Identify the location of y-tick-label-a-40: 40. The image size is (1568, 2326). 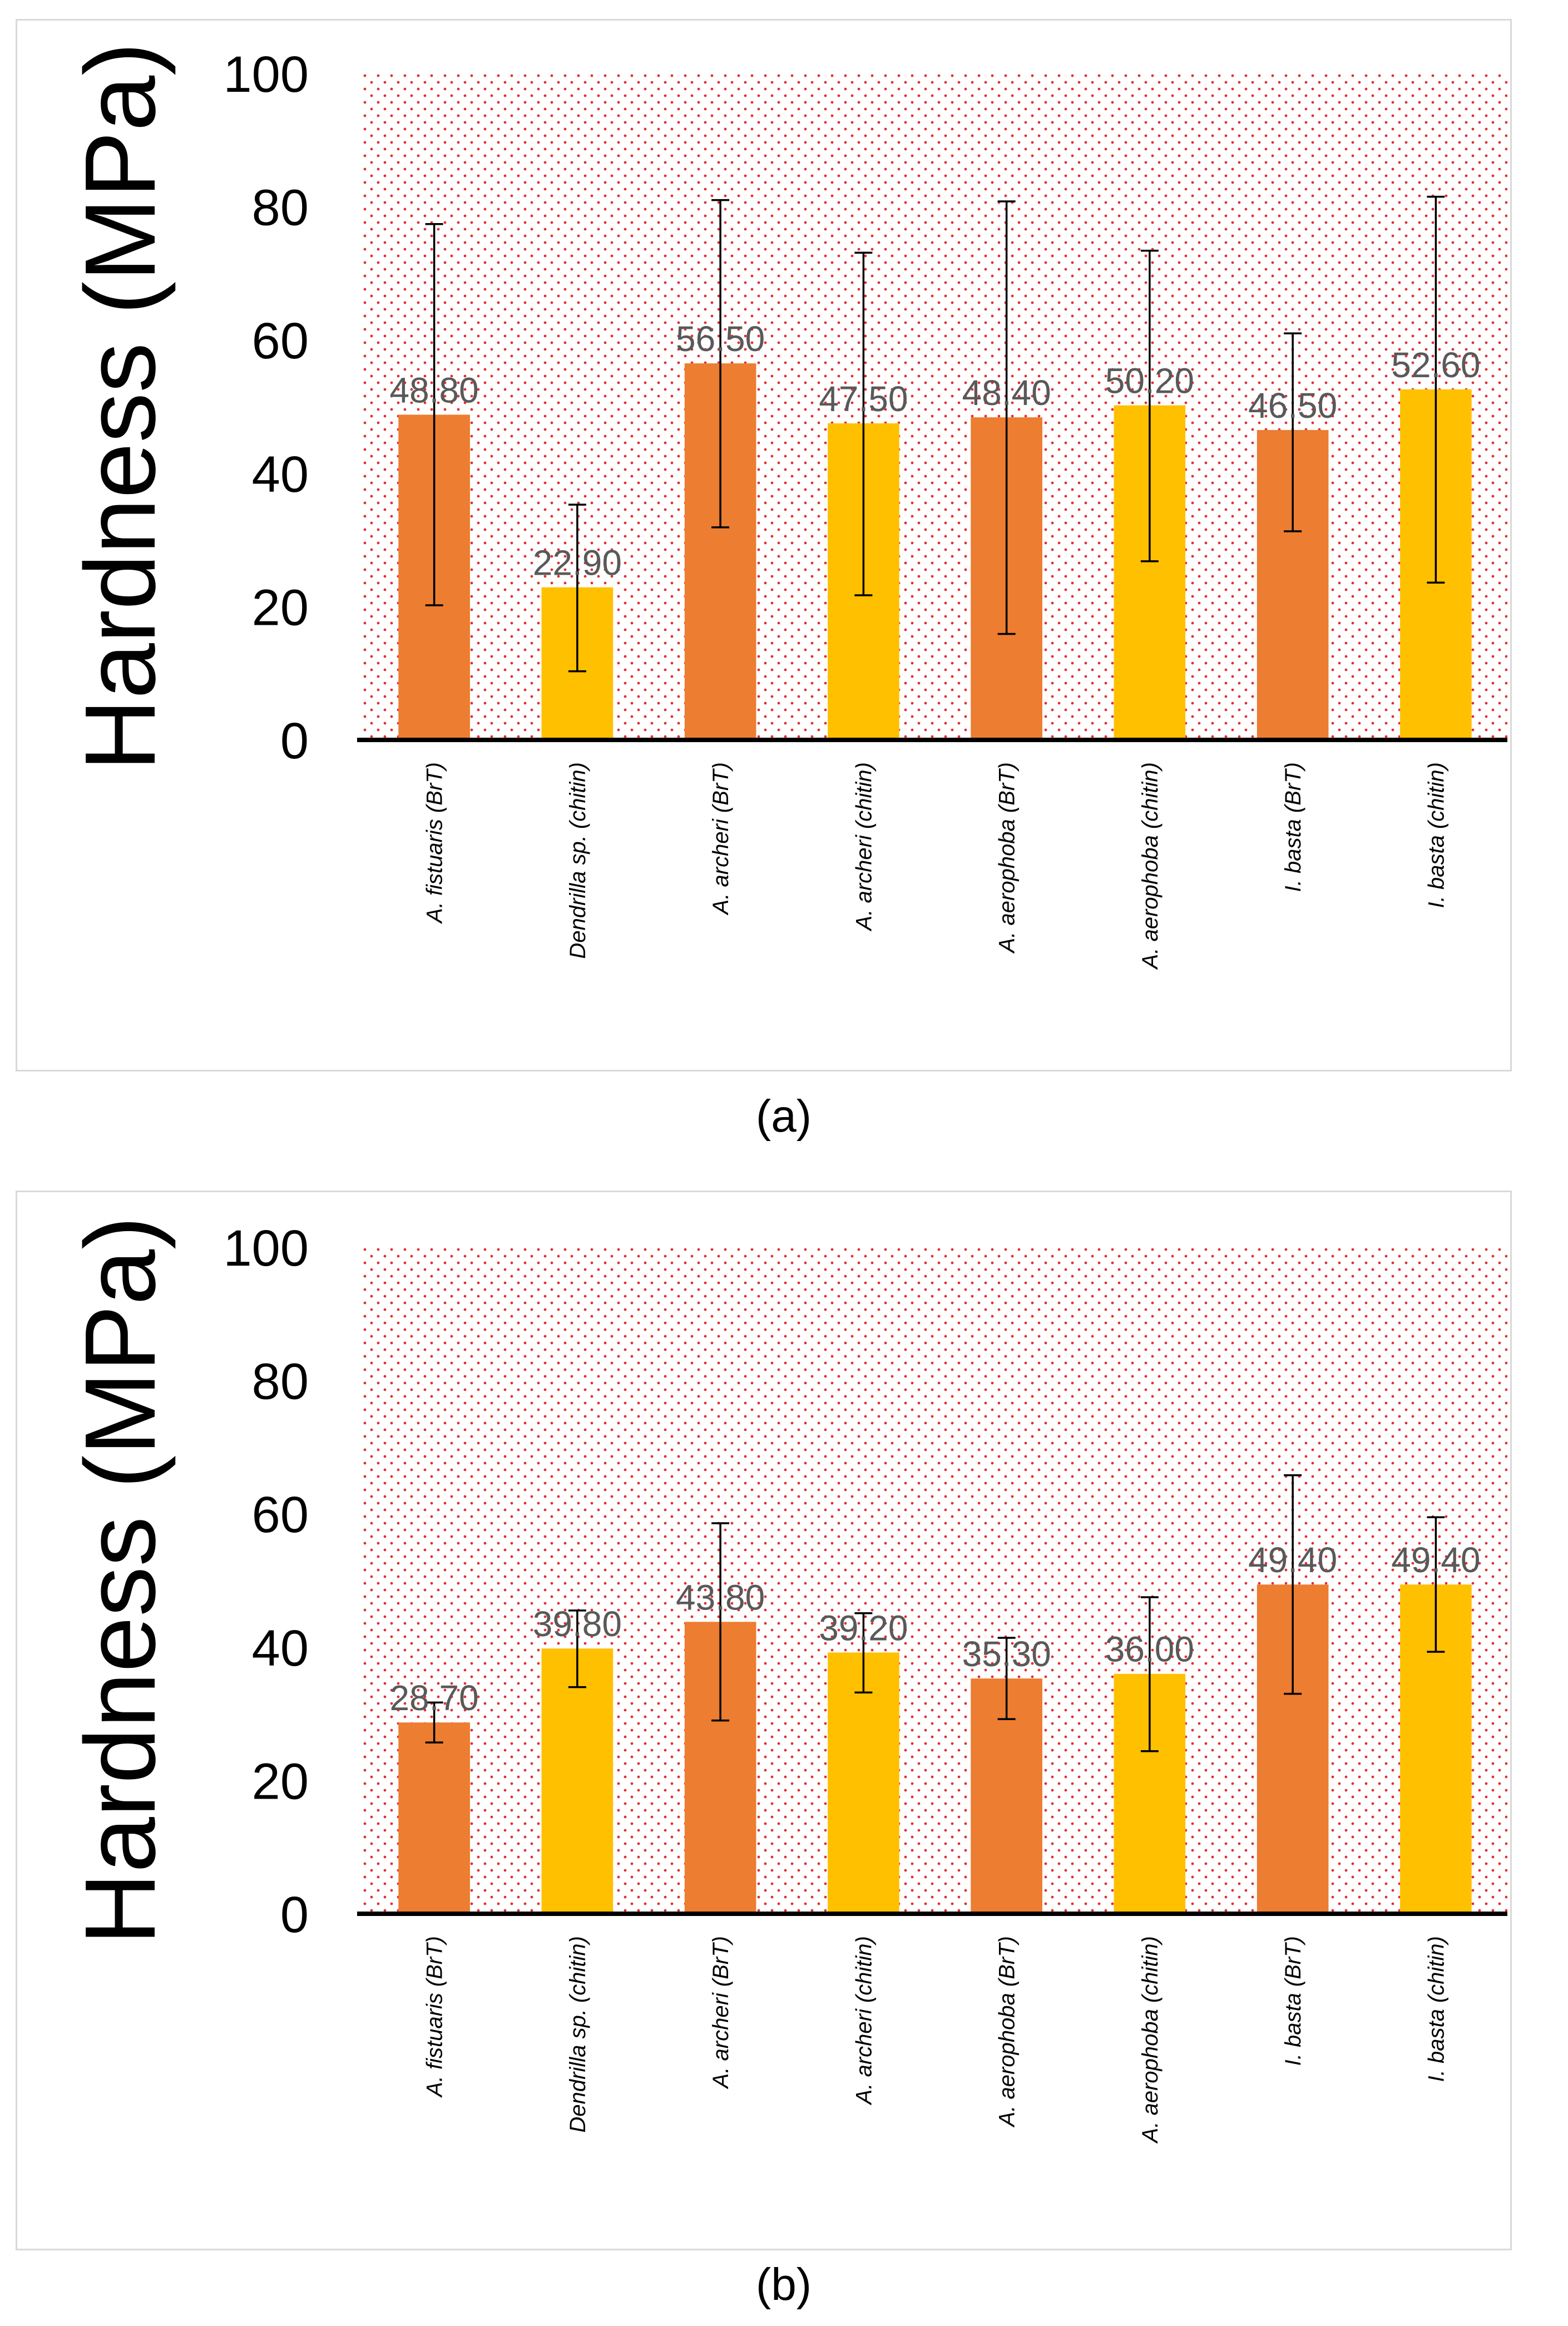
(280, 474).